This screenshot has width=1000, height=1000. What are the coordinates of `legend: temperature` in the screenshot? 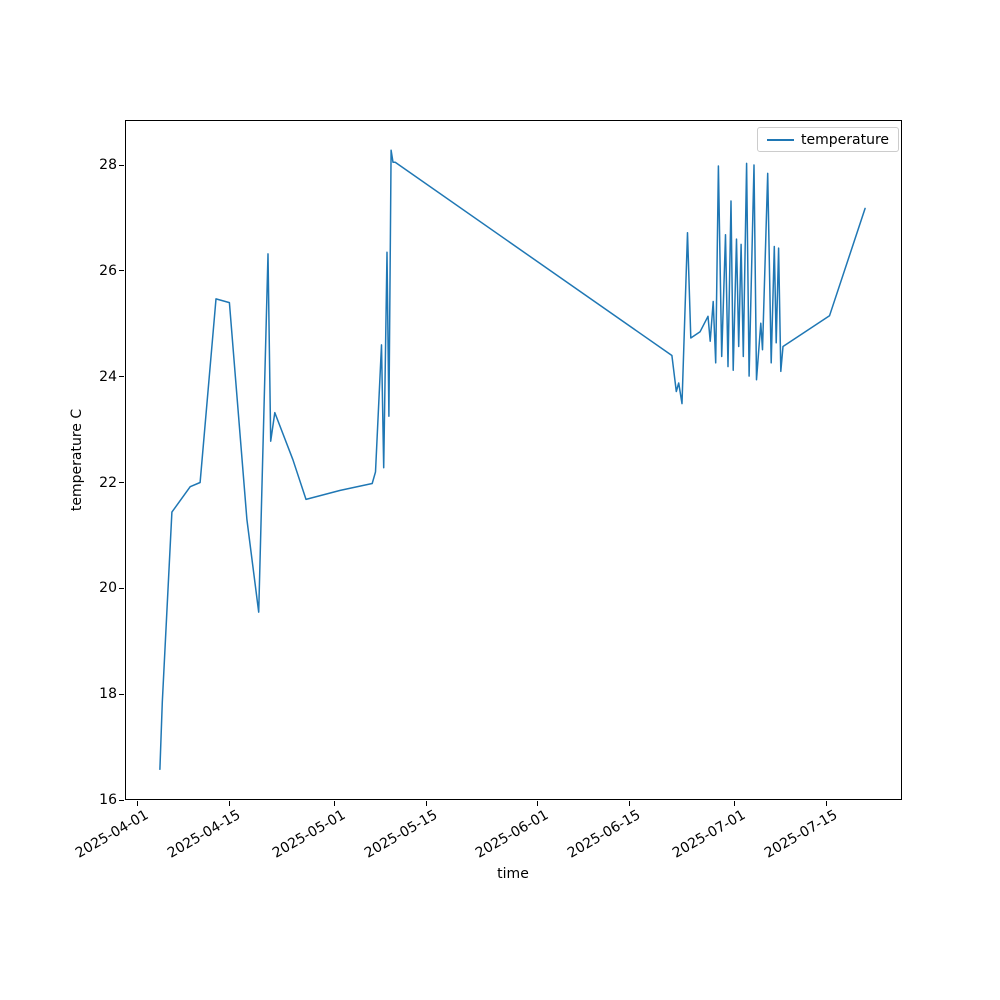 It's located at (828, 139).